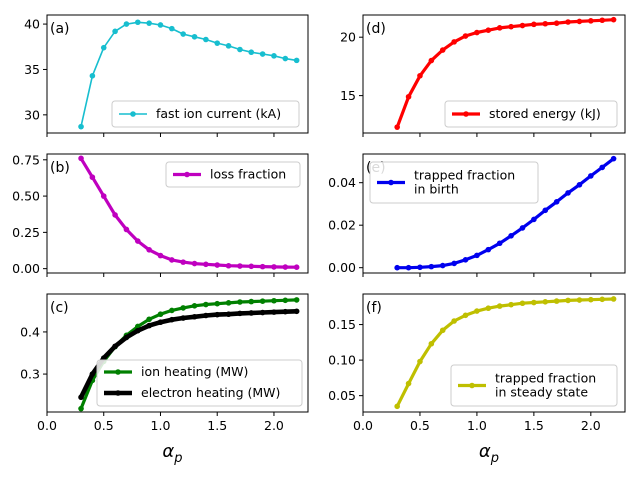 This screenshot has height=480, width=640. What do you see at coordinates (60, 29) in the screenshot?
I see `panel-label: (a)` at bounding box center [60, 29].